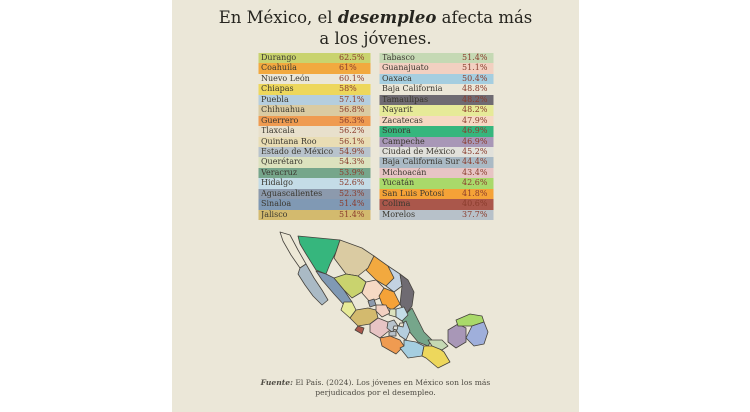  What do you see at coordinates (412, 89) in the screenshot?
I see `state-name: Baja California` at bounding box center [412, 89].